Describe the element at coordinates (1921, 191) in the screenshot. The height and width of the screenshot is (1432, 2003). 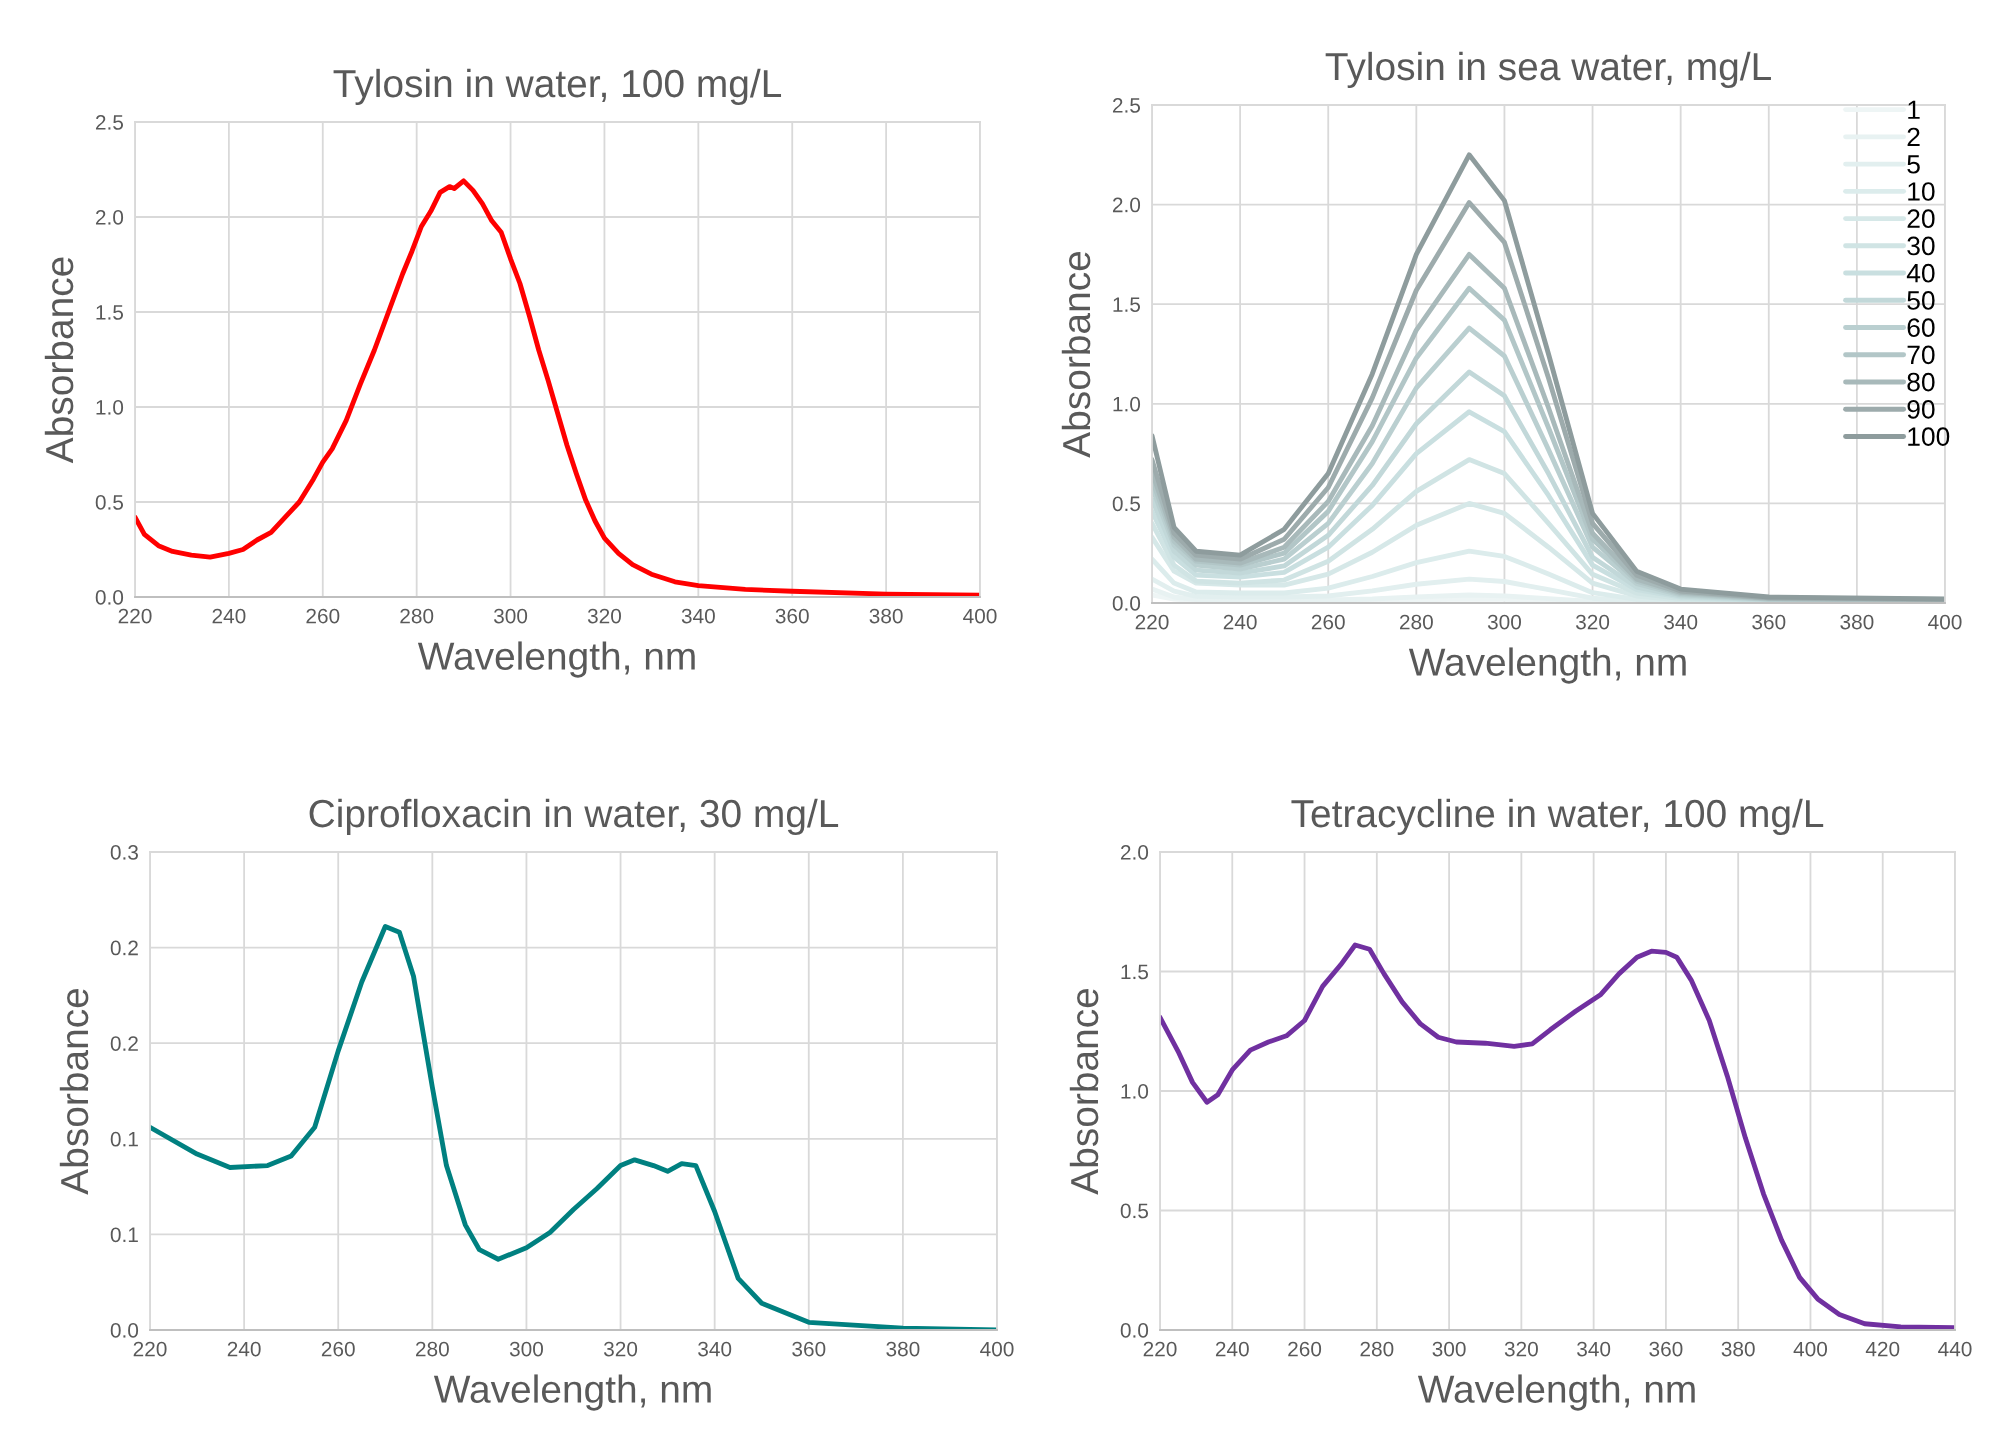
I see `legend-label: 10` at that location.